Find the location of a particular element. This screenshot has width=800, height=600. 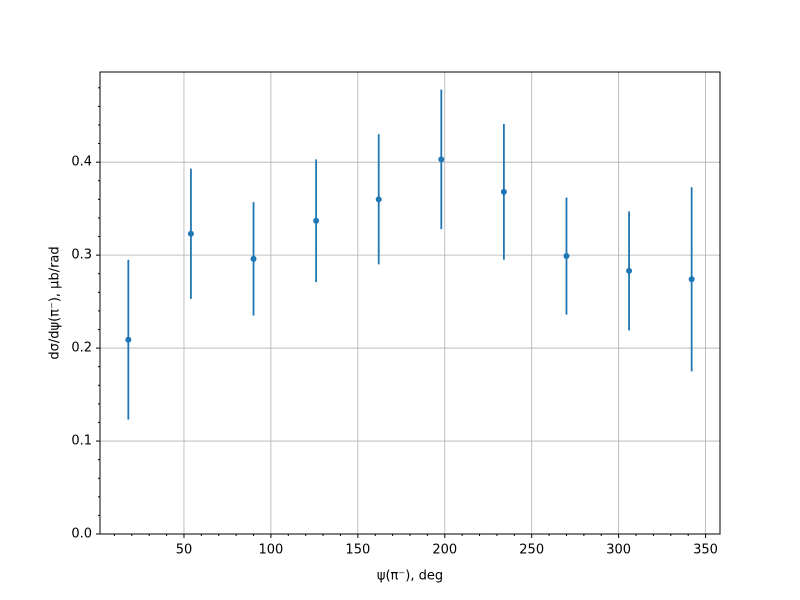

y-tick-label: 0.0 is located at coordinates (81, 534).